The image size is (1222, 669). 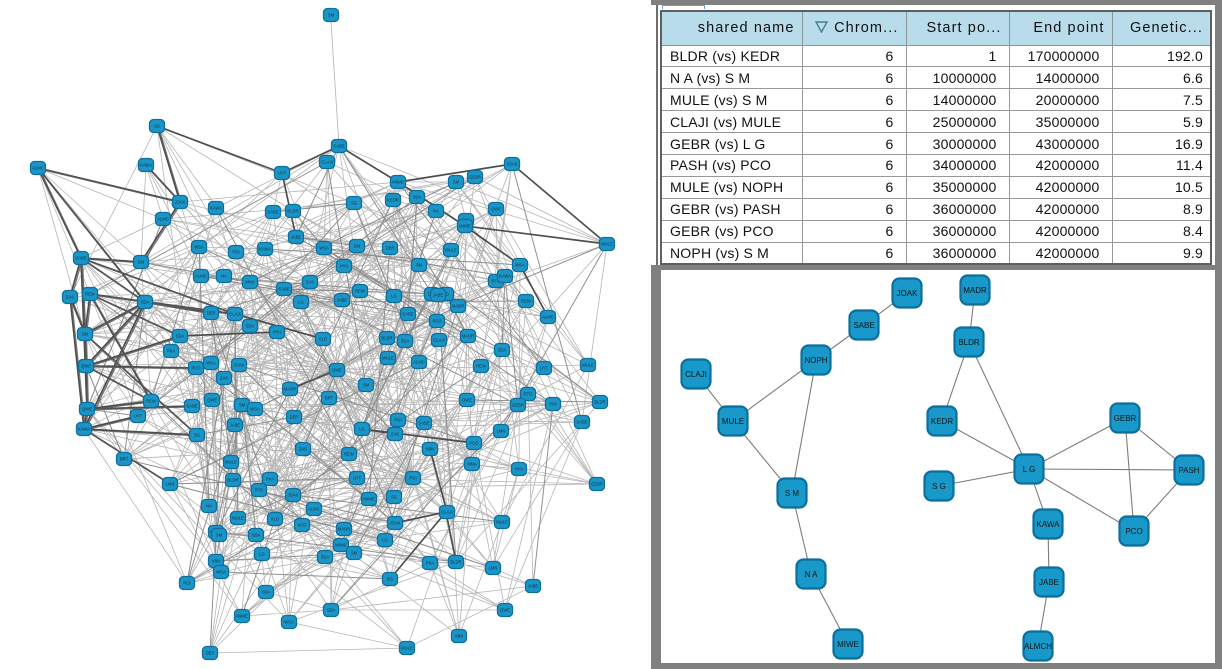 I want to click on svg-text: L G, so click(x=1029, y=469).